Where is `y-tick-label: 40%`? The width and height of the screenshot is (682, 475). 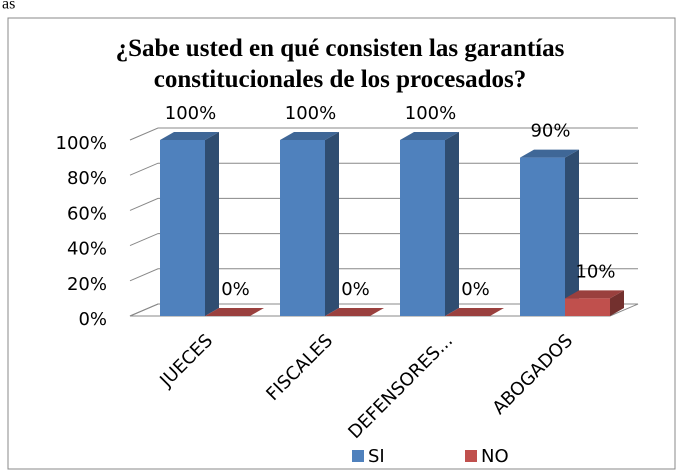 y-tick-label: 40% is located at coordinates (87, 249).